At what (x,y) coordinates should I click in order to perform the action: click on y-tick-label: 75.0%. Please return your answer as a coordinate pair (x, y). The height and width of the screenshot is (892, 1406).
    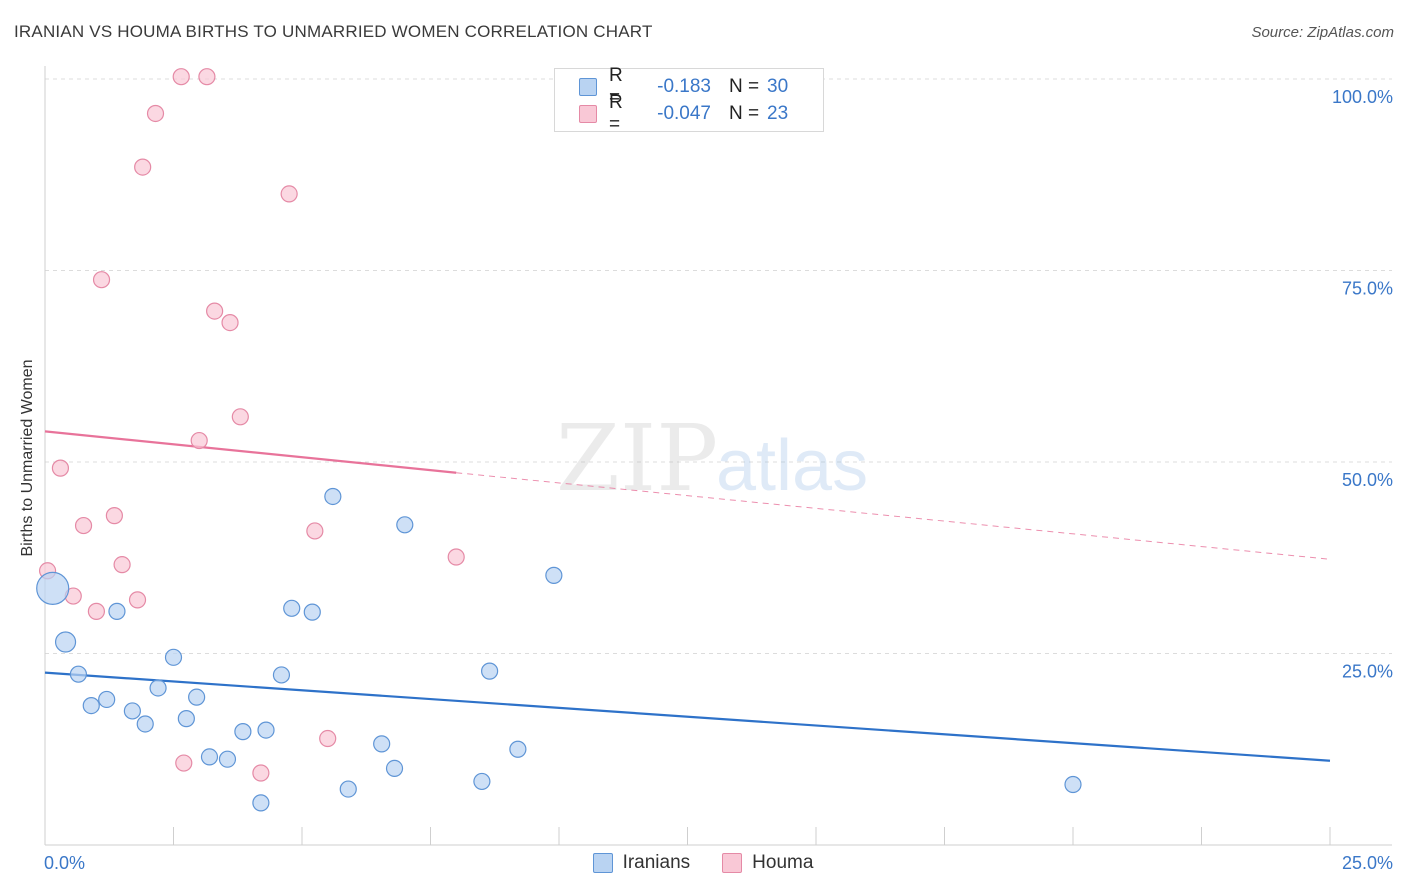
    Looking at the image, I should click on (1367, 289).